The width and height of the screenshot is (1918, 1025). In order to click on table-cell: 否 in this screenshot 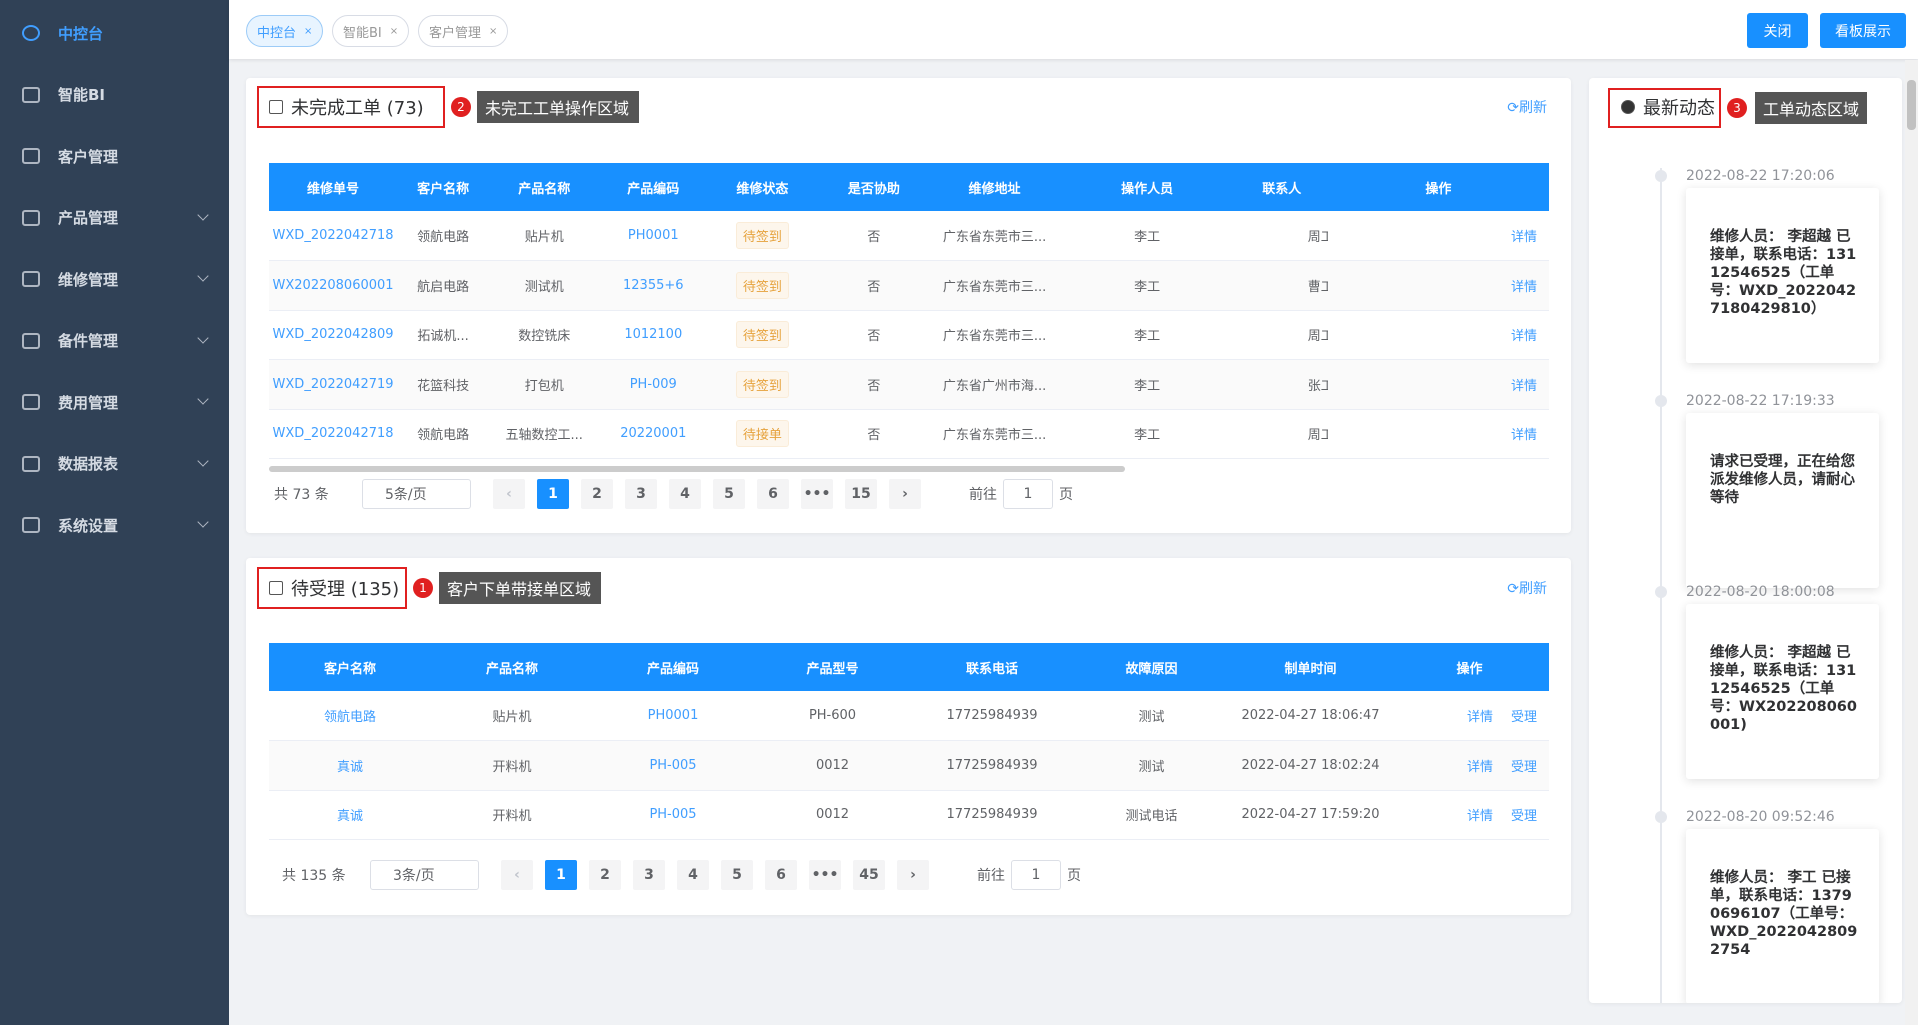, I will do `click(874, 335)`.